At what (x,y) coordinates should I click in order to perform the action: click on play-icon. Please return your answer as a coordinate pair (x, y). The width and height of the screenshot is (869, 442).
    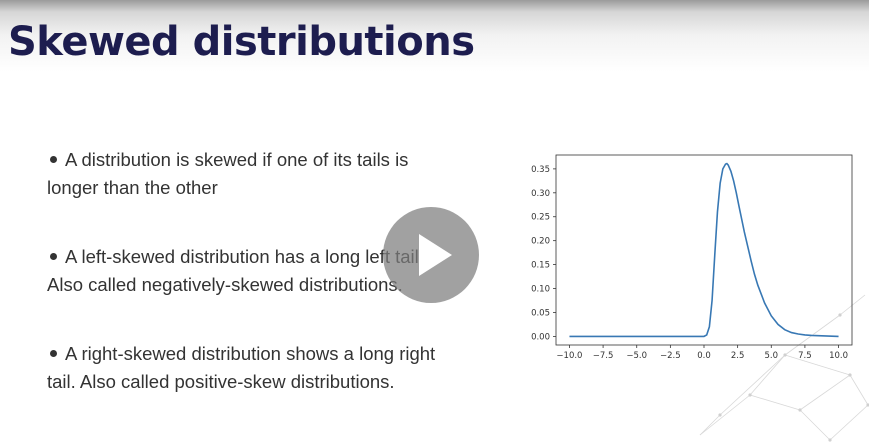
    Looking at the image, I should click on (435, 255).